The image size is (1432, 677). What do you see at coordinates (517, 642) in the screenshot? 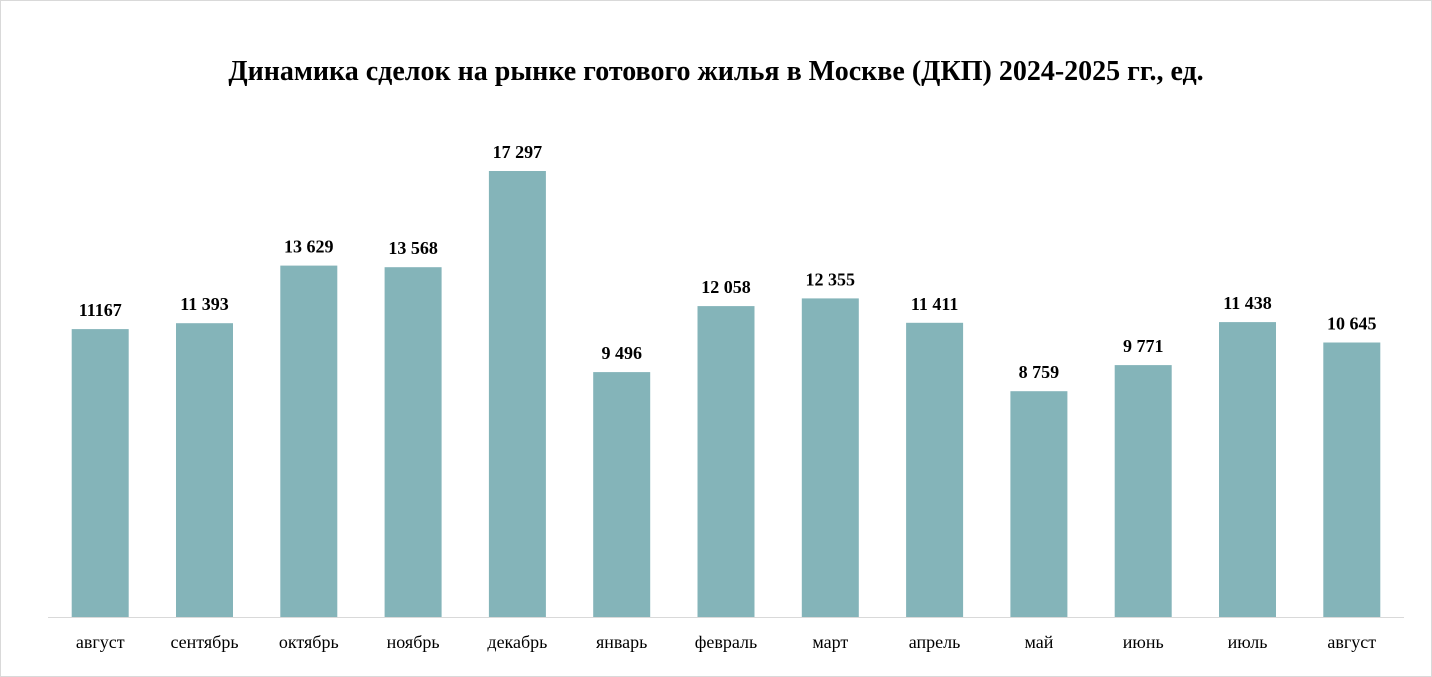
I see `category-label: декабрь` at bounding box center [517, 642].